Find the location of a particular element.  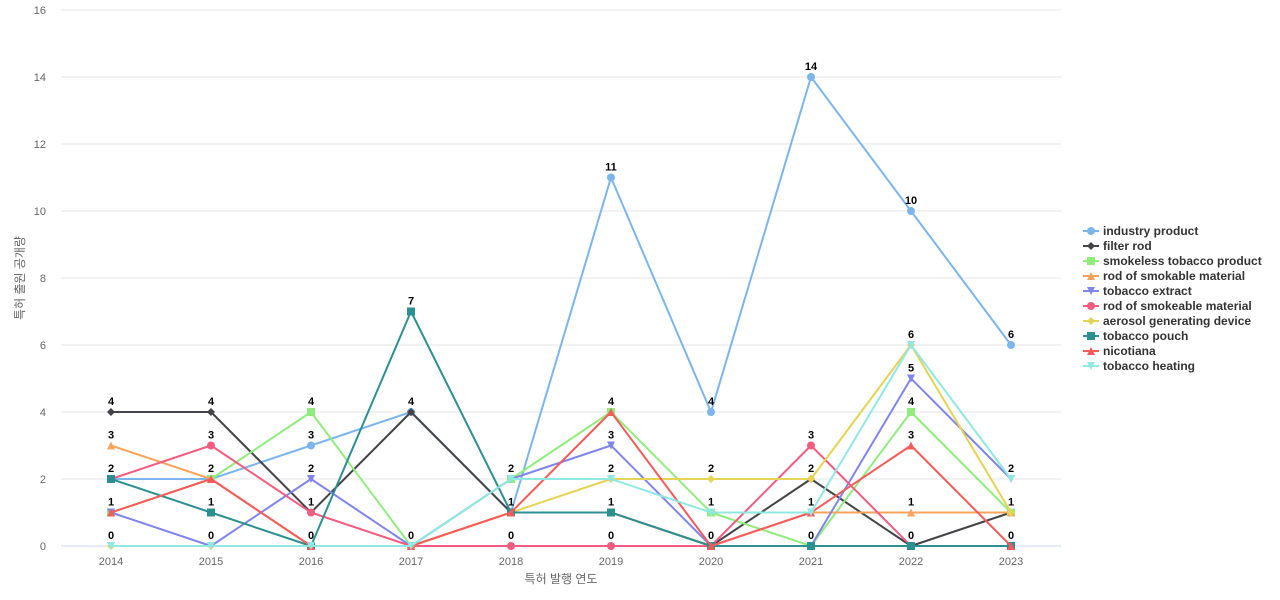

y-axis-title: 특허 출원 공개량 is located at coordinates (20, 278).